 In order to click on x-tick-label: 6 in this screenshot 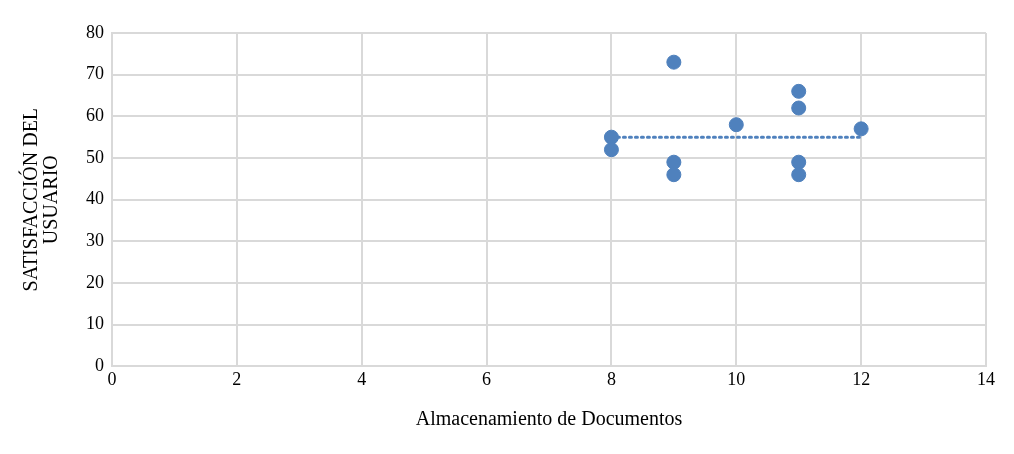, I will do `click(487, 378)`.